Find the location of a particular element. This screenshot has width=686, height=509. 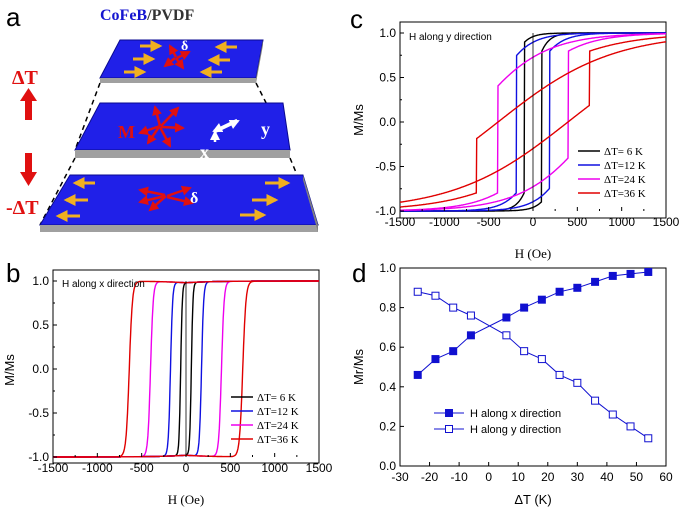

panel-label-a: a is located at coordinates (13, 17).